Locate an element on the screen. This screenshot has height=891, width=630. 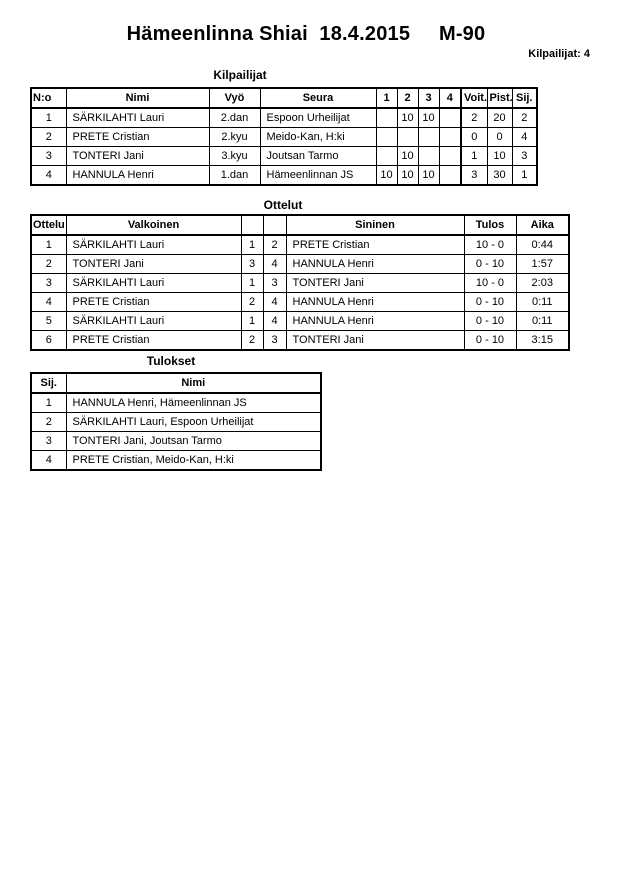
matches-caption: Ottelut is located at coordinates (283, 205).